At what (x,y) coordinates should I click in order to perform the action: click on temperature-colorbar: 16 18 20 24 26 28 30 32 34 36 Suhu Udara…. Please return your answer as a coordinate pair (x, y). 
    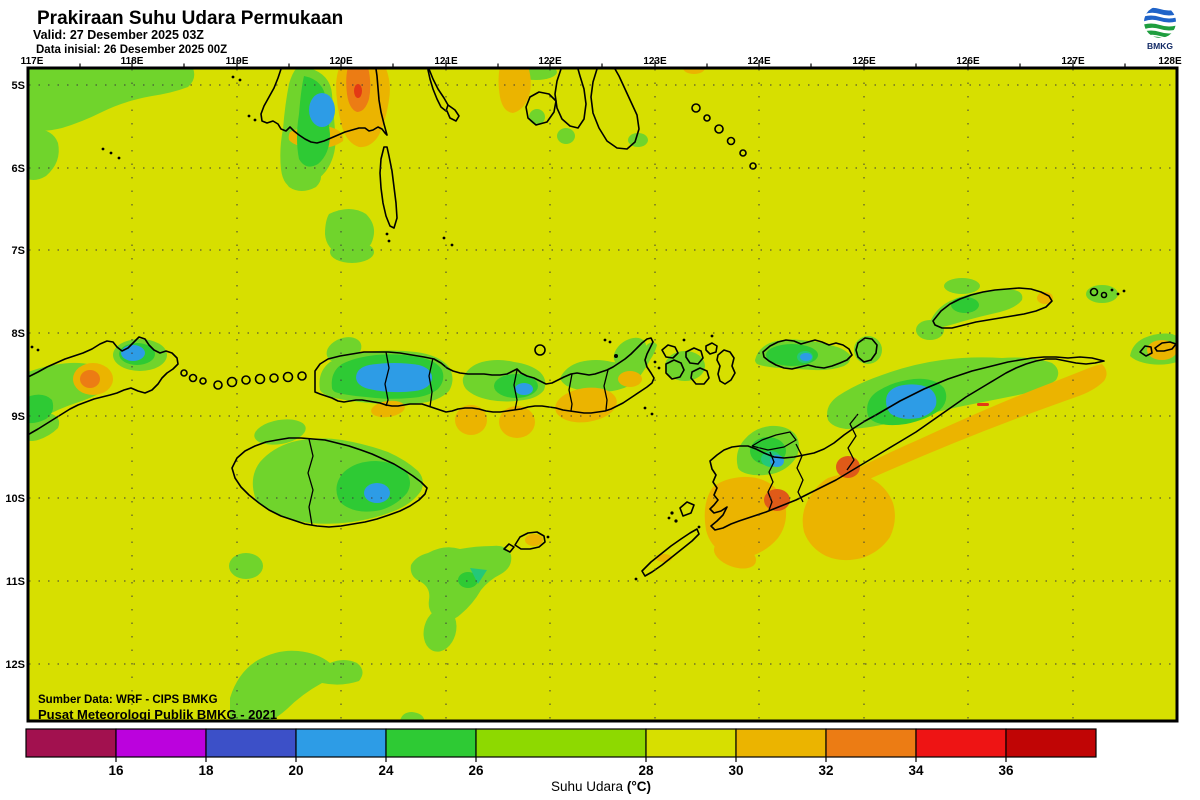
    Looking at the image, I should click on (561, 761).